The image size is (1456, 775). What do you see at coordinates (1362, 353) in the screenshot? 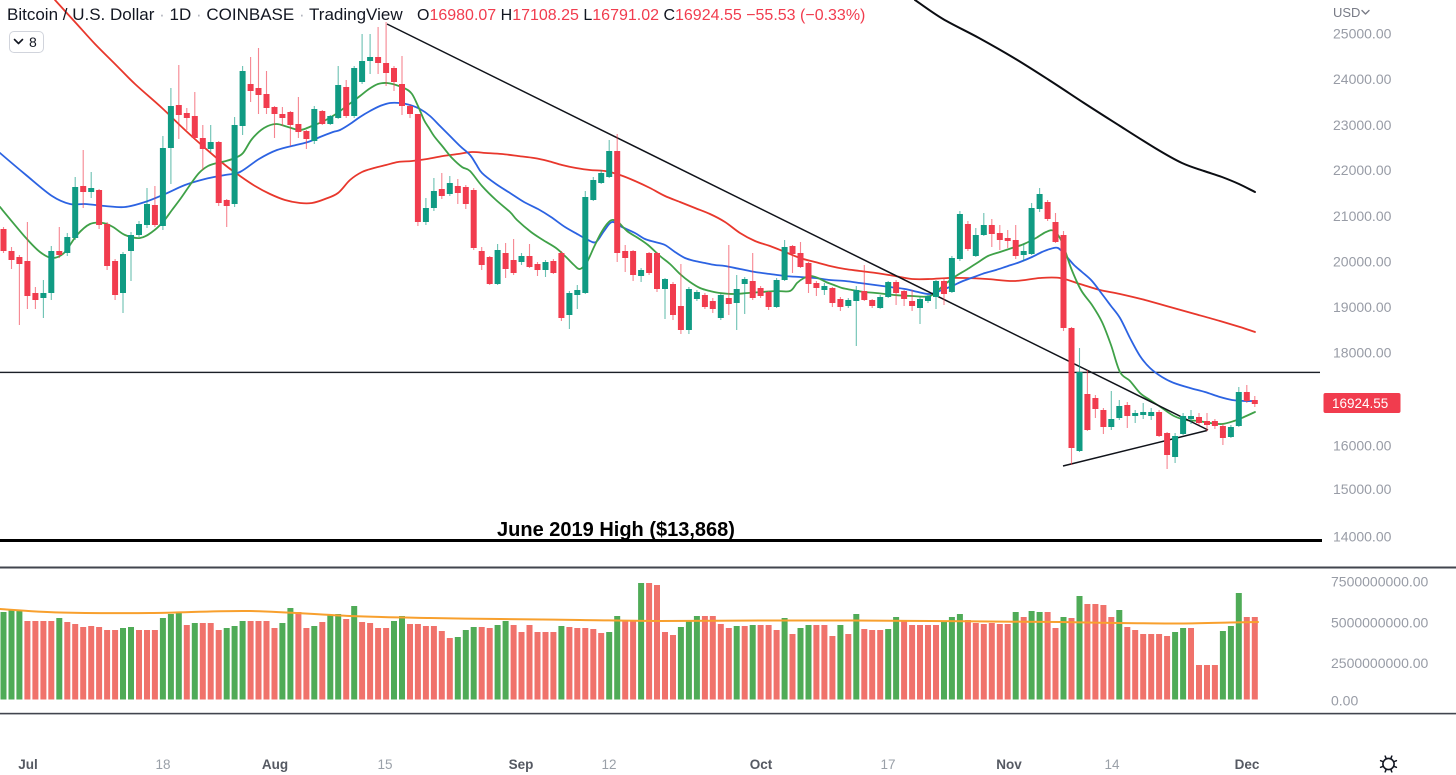
I see `svg-text: 18000.00` at bounding box center [1362, 353].